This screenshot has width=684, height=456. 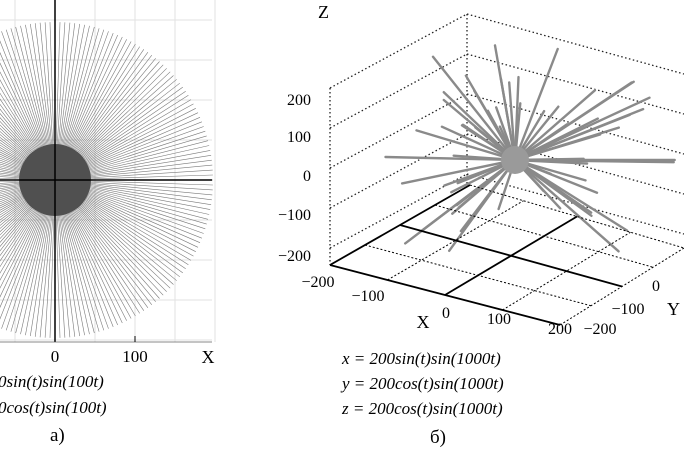 I want to click on panel-a-xtick-100: 100, so click(x=135, y=356).